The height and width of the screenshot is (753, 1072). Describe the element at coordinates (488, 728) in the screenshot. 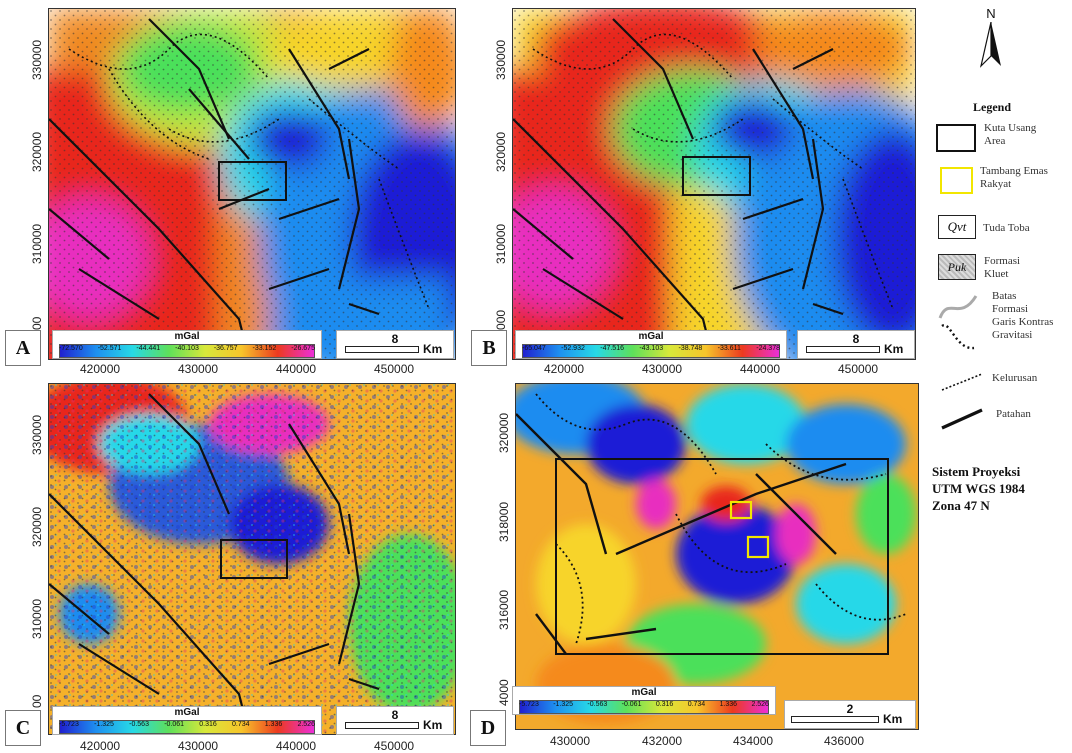

I see `panel-label: D` at that location.